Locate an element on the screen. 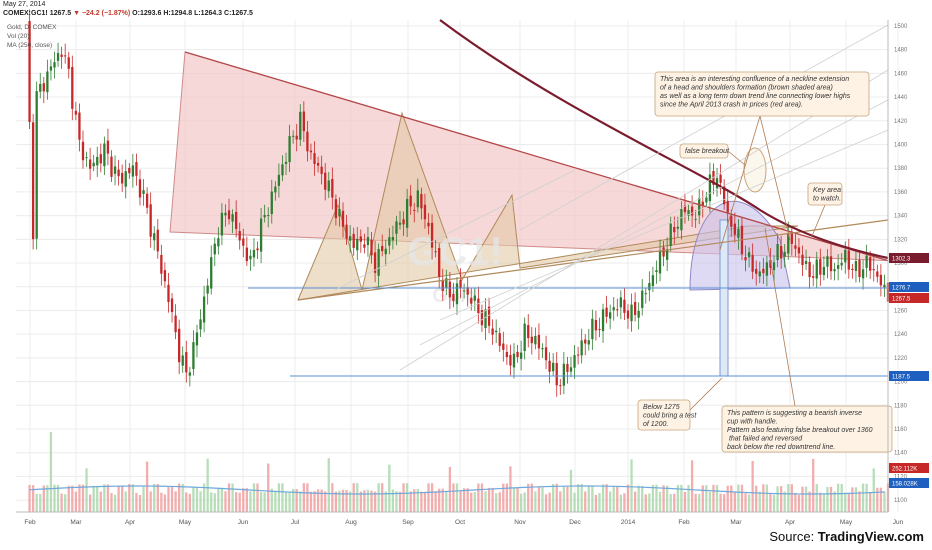 This screenshot has width=932, height=550. note-cup-handle-line: that failed and reversed is located at coordinates (765, 439).